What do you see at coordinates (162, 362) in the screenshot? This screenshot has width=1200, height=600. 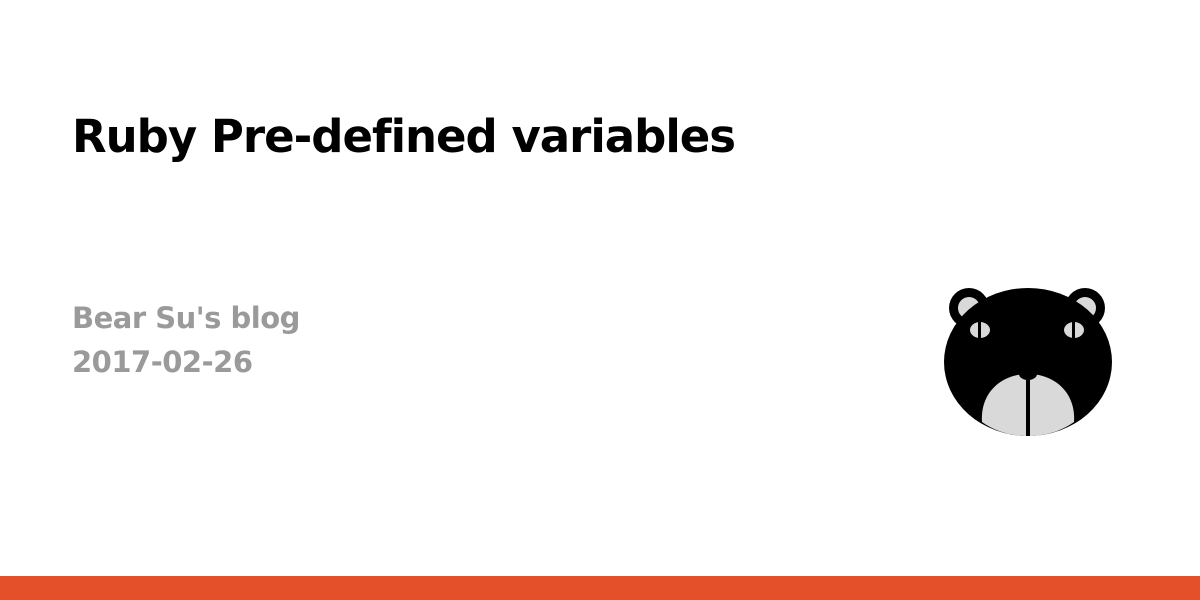 I see `post-date: 2017-02-26` at bounding box center [162, 362].